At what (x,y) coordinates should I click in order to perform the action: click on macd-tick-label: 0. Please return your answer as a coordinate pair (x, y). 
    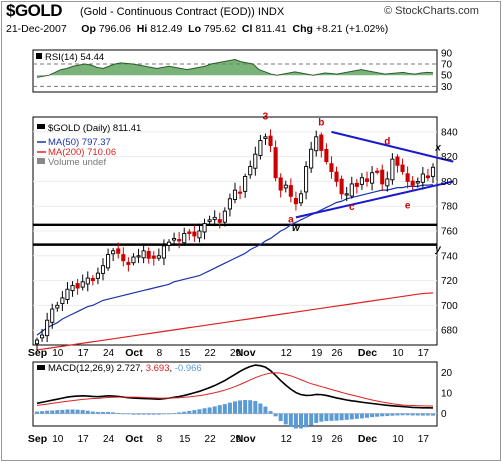
    Looking at the image, I should click on (444, 414).